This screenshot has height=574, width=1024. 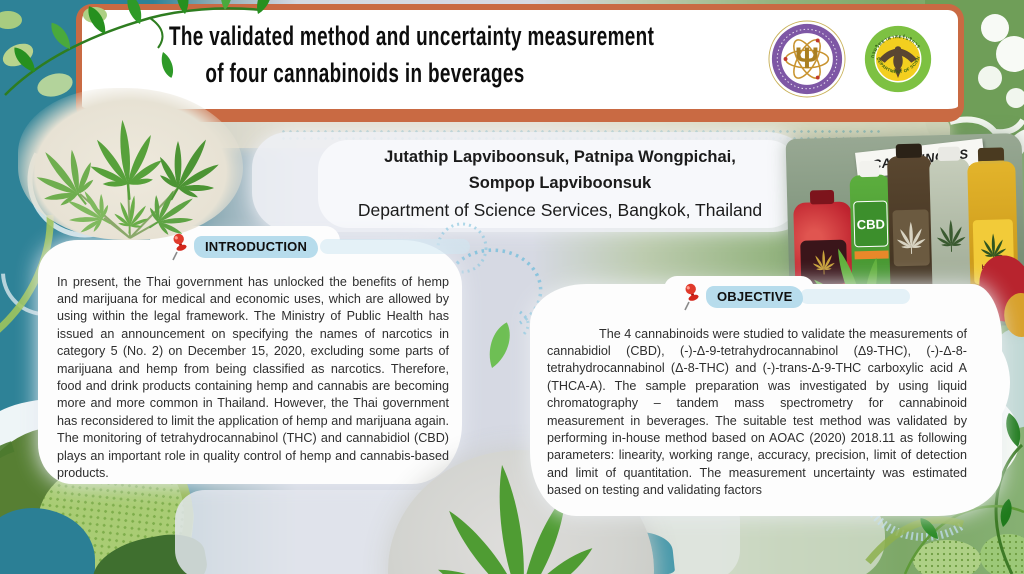 What do you see at coordinates (755, 297) in the screenshot?
I see `objective-label: OBJECTIVE` at bounding box center [755, 297].